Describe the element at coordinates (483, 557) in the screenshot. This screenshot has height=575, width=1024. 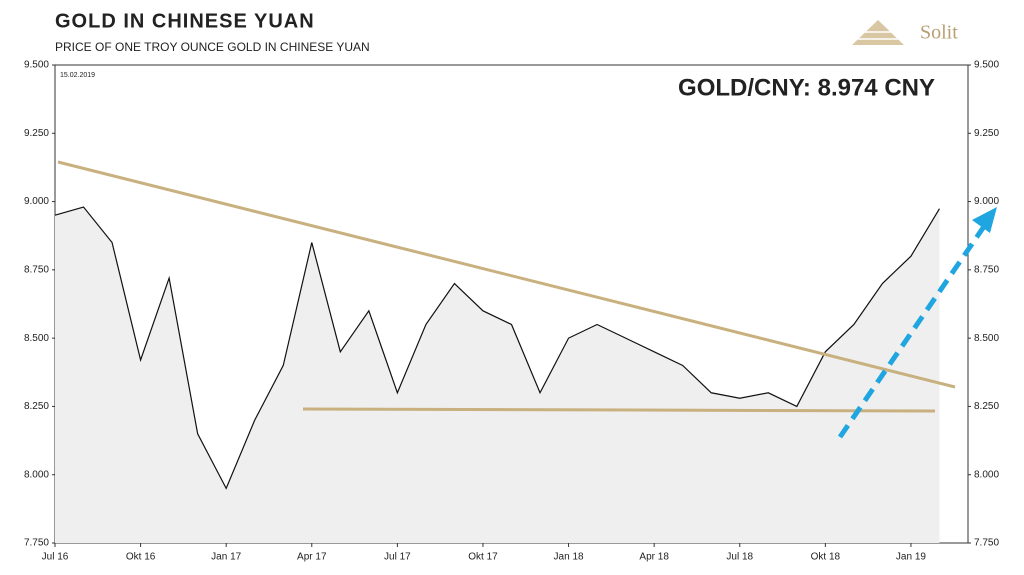
I see `x-tick-label: Okt 17` at that location.